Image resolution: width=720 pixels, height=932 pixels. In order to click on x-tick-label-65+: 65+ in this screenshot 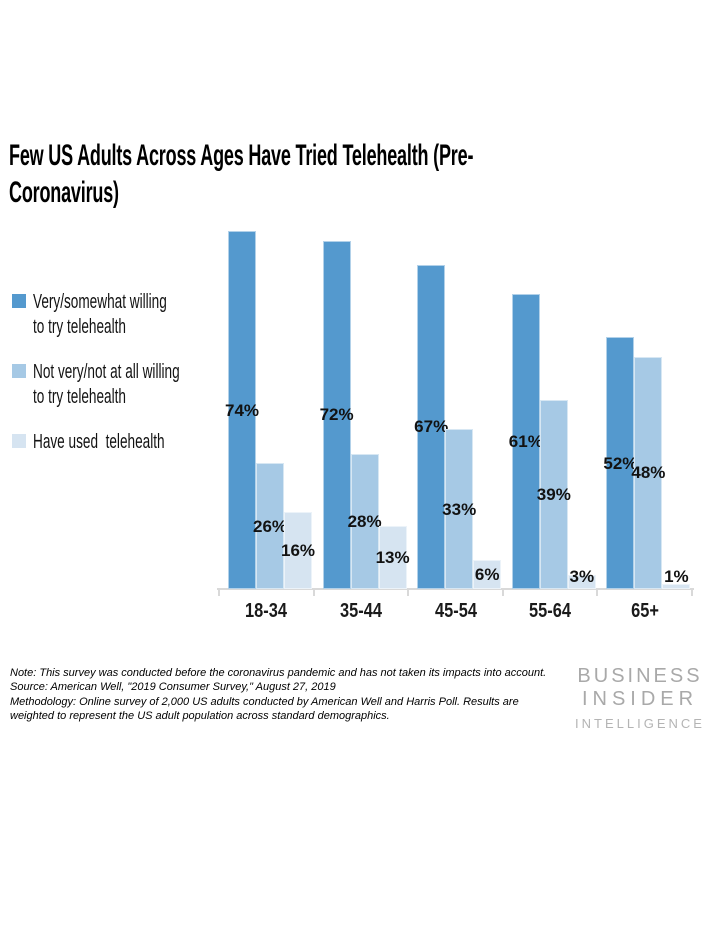, I will do `click(644, 611)`.